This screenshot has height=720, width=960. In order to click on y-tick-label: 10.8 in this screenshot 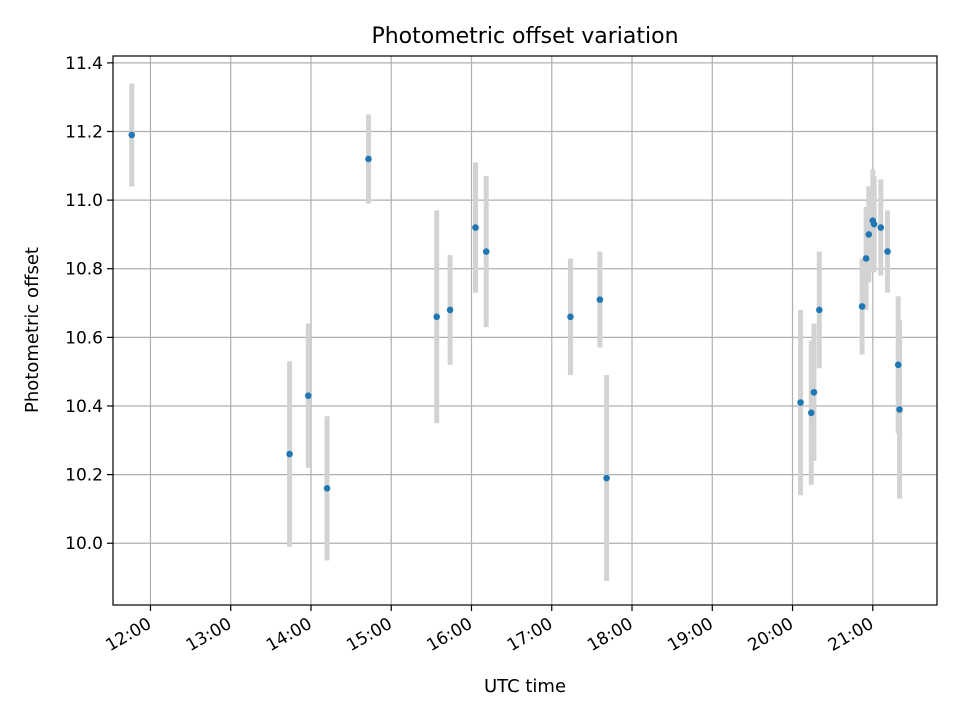, I will do `click(84, 270)`.